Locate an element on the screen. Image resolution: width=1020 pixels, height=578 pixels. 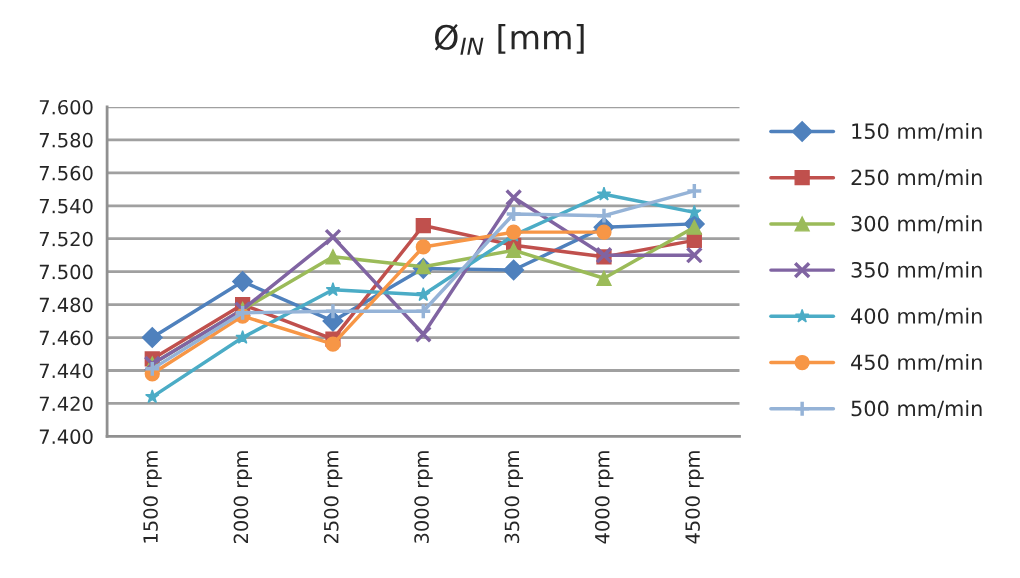
y-tick-label: 7.540 is located at coordinates (66, 206).